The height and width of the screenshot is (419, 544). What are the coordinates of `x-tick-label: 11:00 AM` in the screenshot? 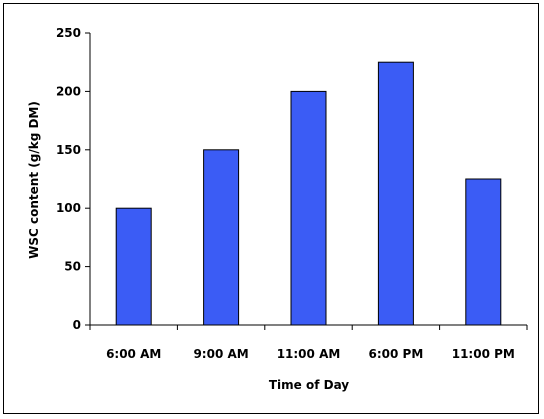 It's located at (309, 354).